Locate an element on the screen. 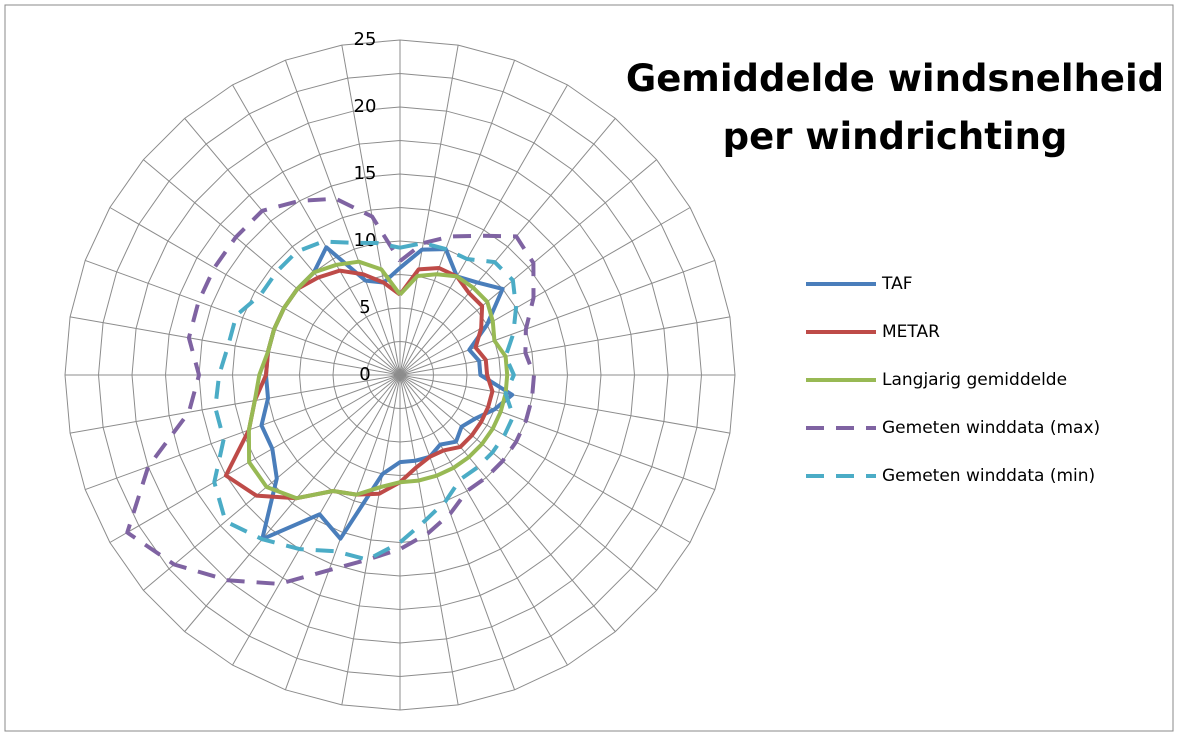 This screenshot has width=1178, height=736. chart-title: Gemiddelde windsnelheid per windrichting is located at coordinates (895, 107).